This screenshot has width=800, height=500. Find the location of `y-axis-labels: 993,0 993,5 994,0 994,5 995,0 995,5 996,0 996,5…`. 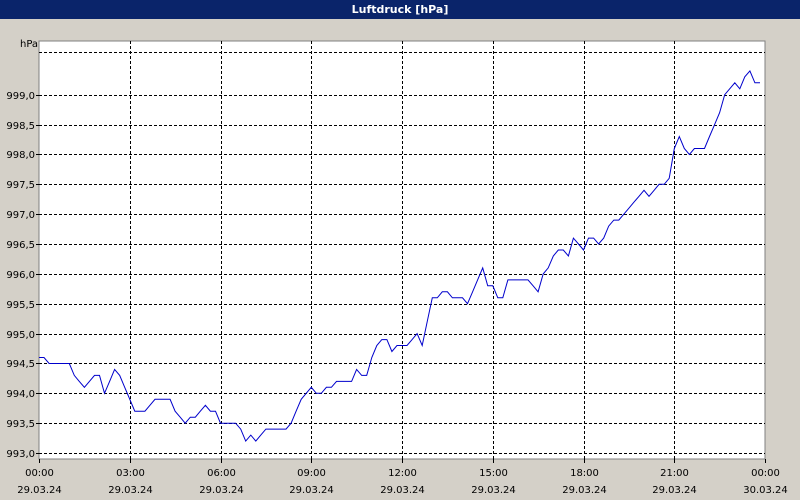

y-axis-labels: 993,0 993,5 994,0 994,5 995,0 995,5 996,0 996,5… is located at coordinates (20, 275).